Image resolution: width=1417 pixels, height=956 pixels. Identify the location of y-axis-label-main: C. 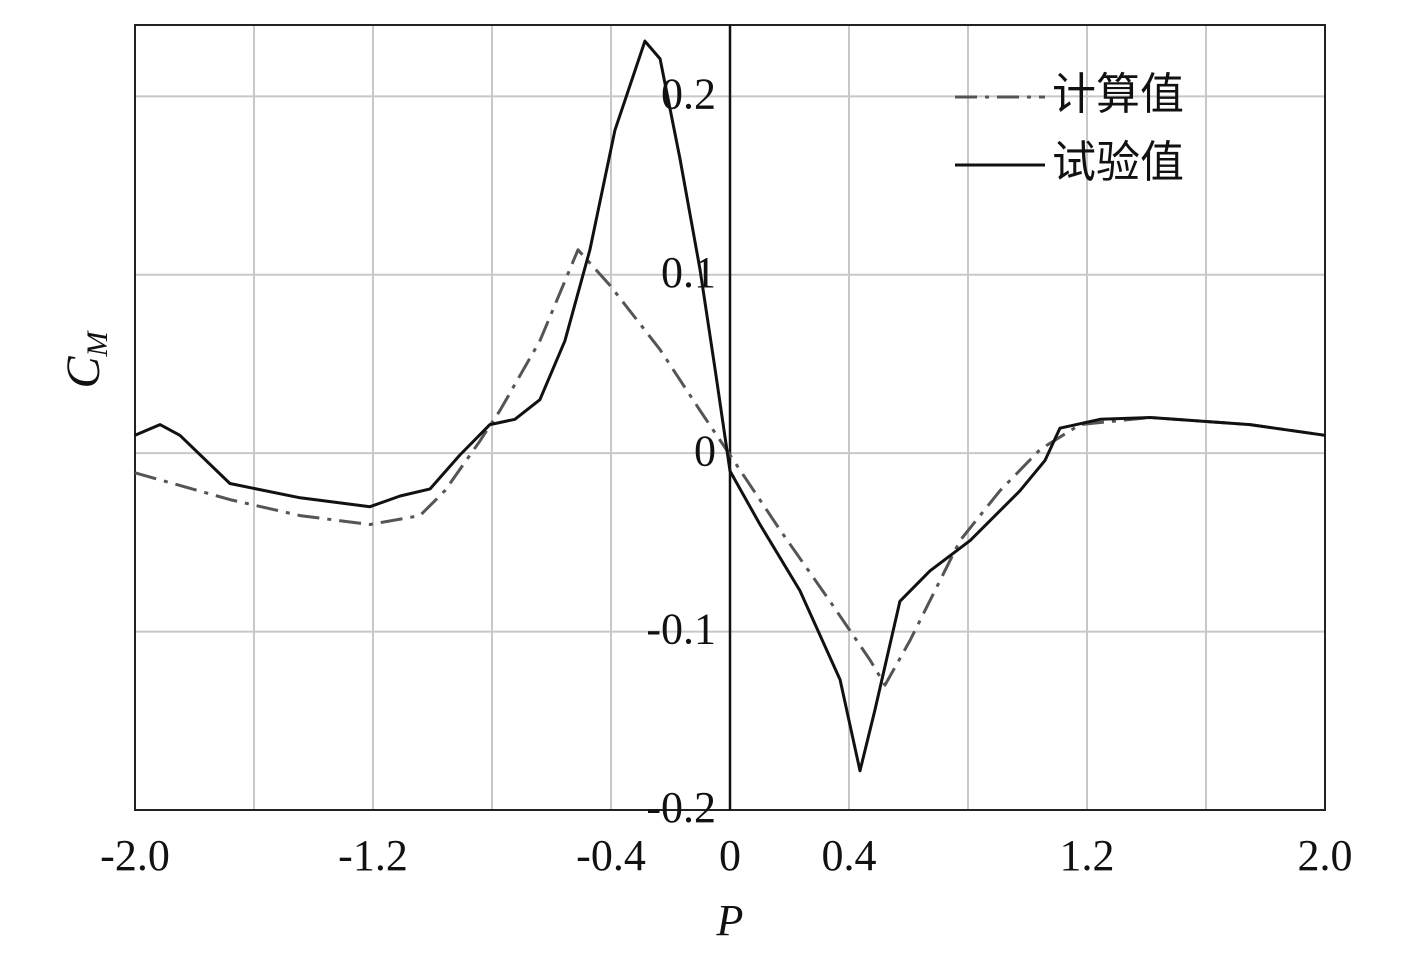
(83, 372).